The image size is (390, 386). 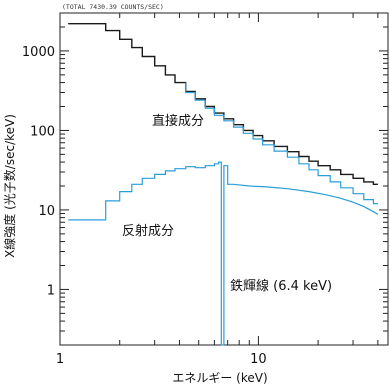 What do you see at coordinates (113, 7) in the screenshot?
I see `chart-header: (TOTAL 7430.39 COUNTS/SEC)` at bounding box center [113, 7].